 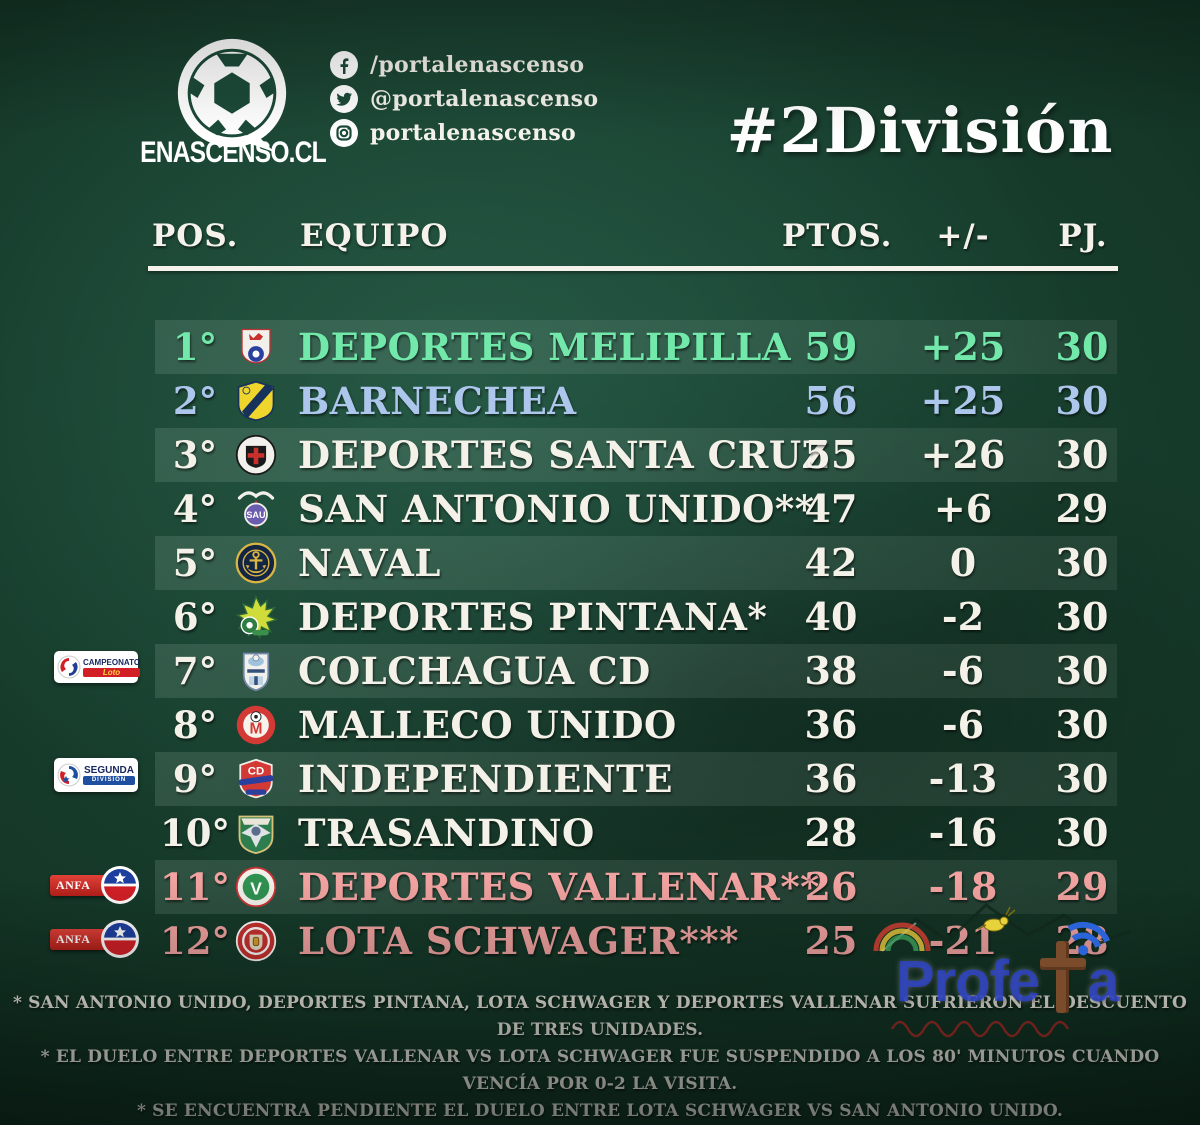 What do you see at coordinates (963, 940) in the screenshot?
I see `goal-diff: -21` at bounding box center [963, 940].